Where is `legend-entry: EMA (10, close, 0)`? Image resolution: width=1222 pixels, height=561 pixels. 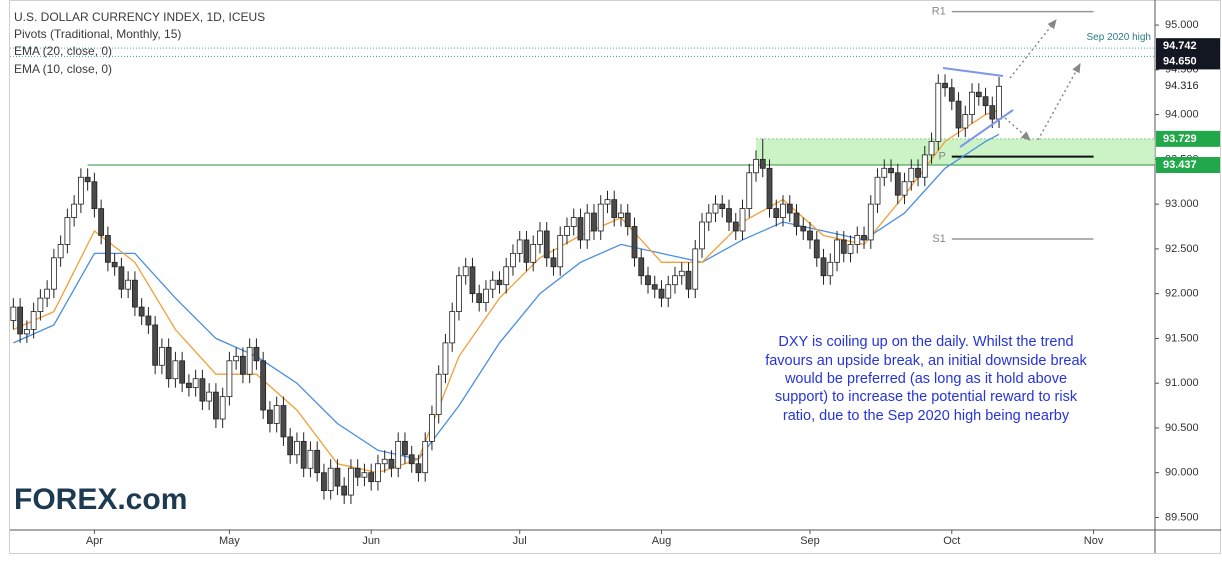
legend-entry: EMA (10, close, 0) is located at coordinates (63, 69).